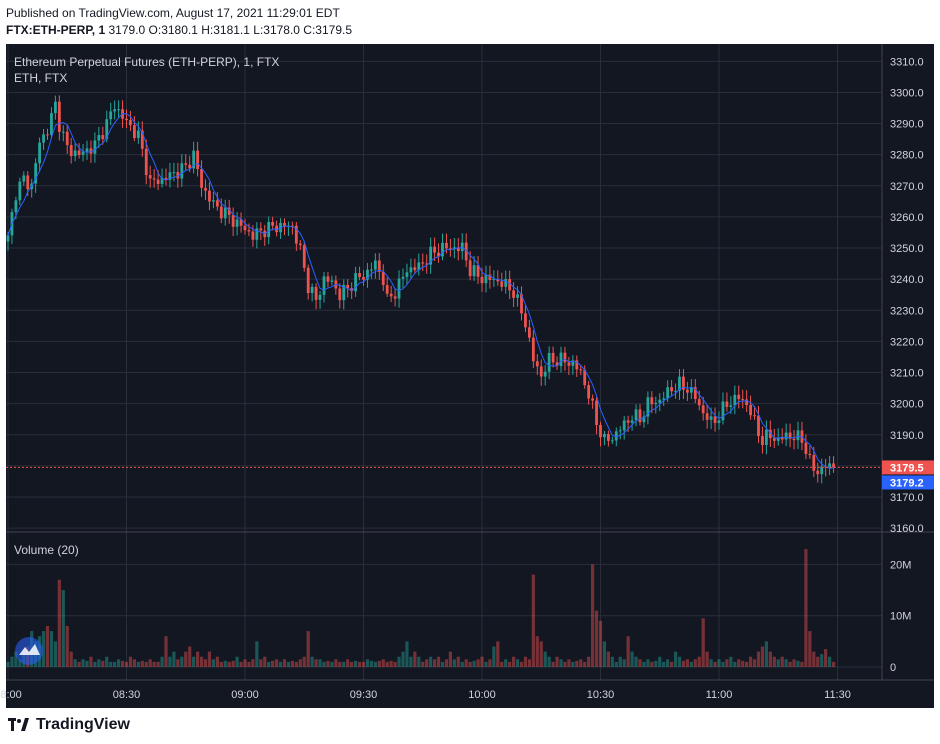  I want to click on price-tick-label: 3250.0, so click(907, 249).